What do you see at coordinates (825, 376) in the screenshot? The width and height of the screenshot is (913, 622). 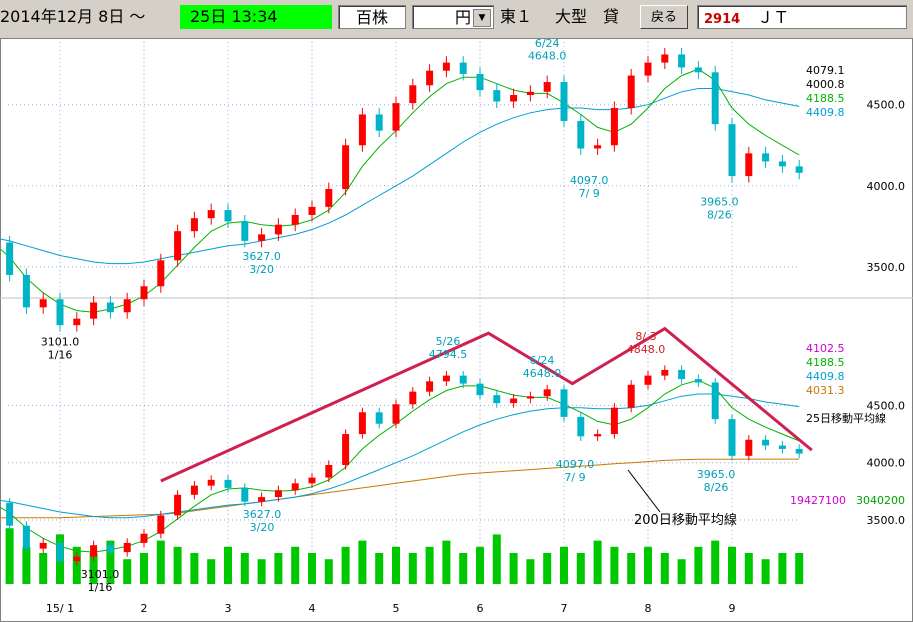 I see `lower-legend-value: 4409.8` at bounding box center [825, 376].